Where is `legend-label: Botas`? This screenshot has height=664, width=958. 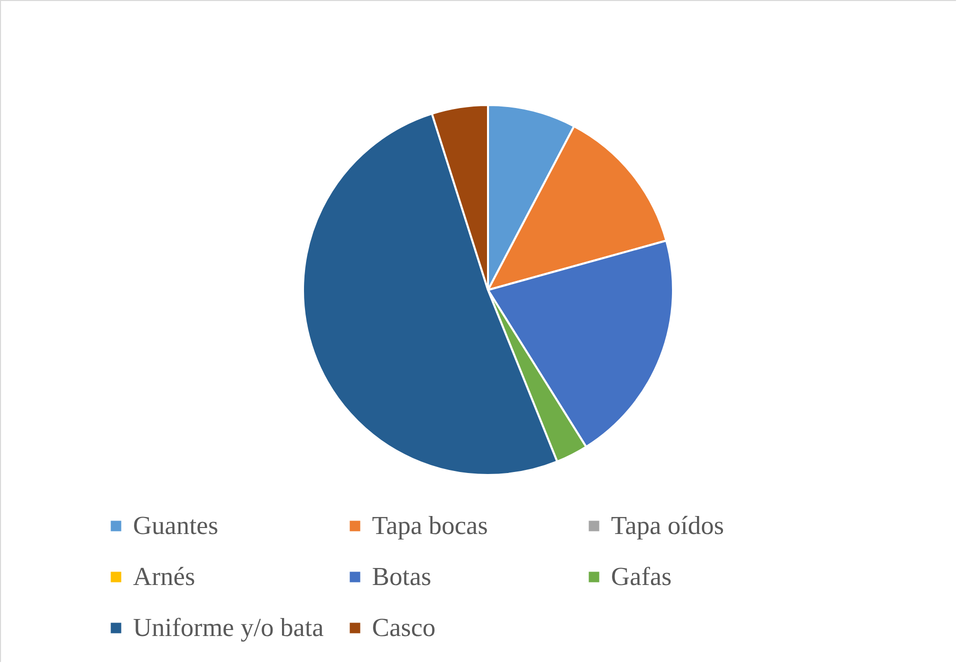
legend-label: Botas is located at coordinates (402, 576).